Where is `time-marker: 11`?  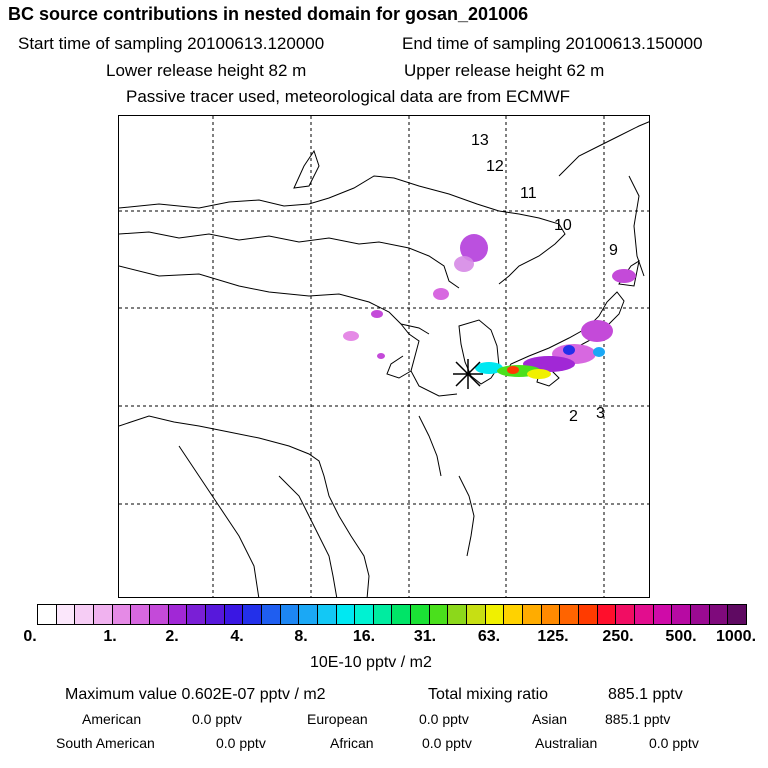
time-marker: 11 is located at coordinates (528, 193).